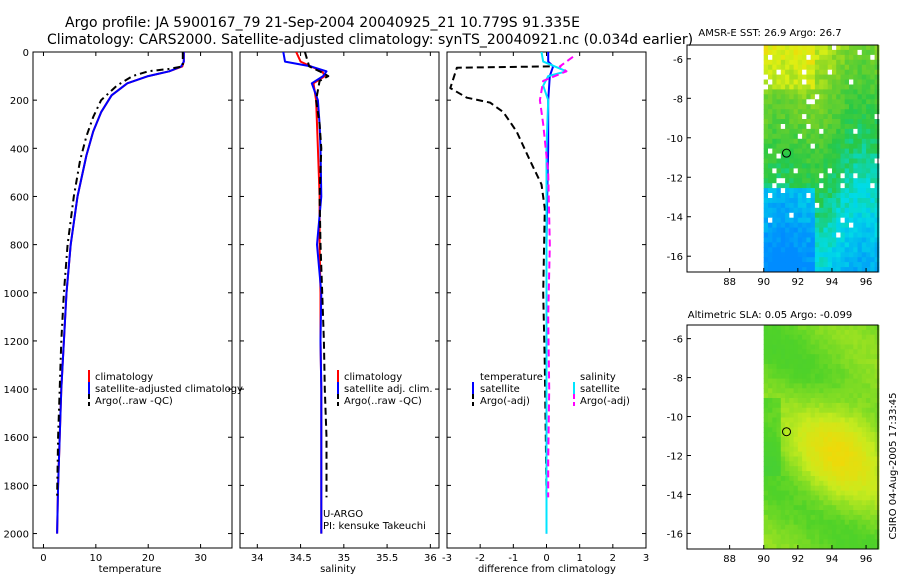 This screenshot has width=900, height=580. Describe the element at coordinates (832, 282) in the screenshot. I see `x-tick-label: 94` at that location.